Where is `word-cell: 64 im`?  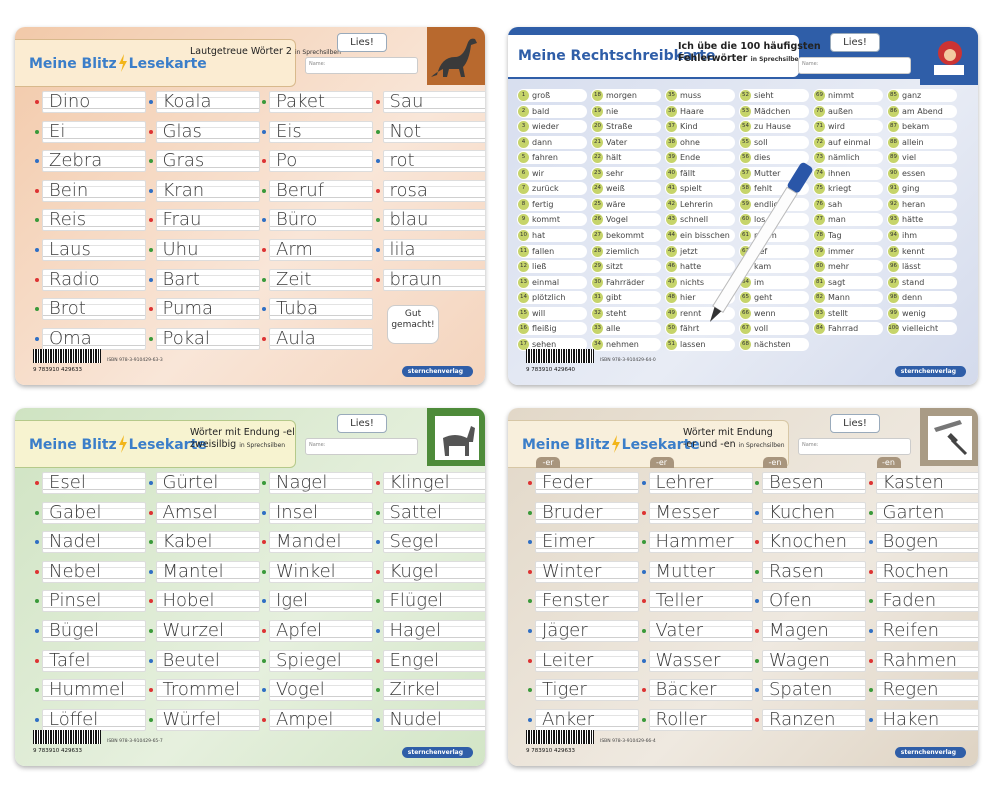 word-cell: 64 im is located at coordinates (774, 282).